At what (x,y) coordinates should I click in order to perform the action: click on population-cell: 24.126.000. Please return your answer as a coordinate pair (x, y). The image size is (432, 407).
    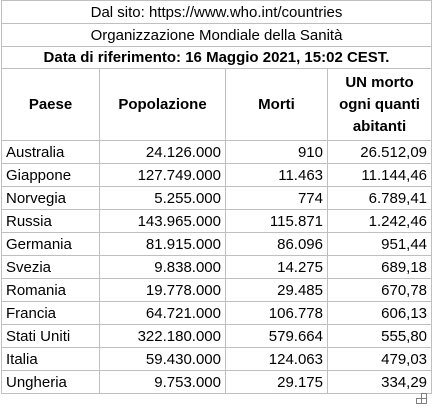
    Looking at the image, I should click on (162, 152).